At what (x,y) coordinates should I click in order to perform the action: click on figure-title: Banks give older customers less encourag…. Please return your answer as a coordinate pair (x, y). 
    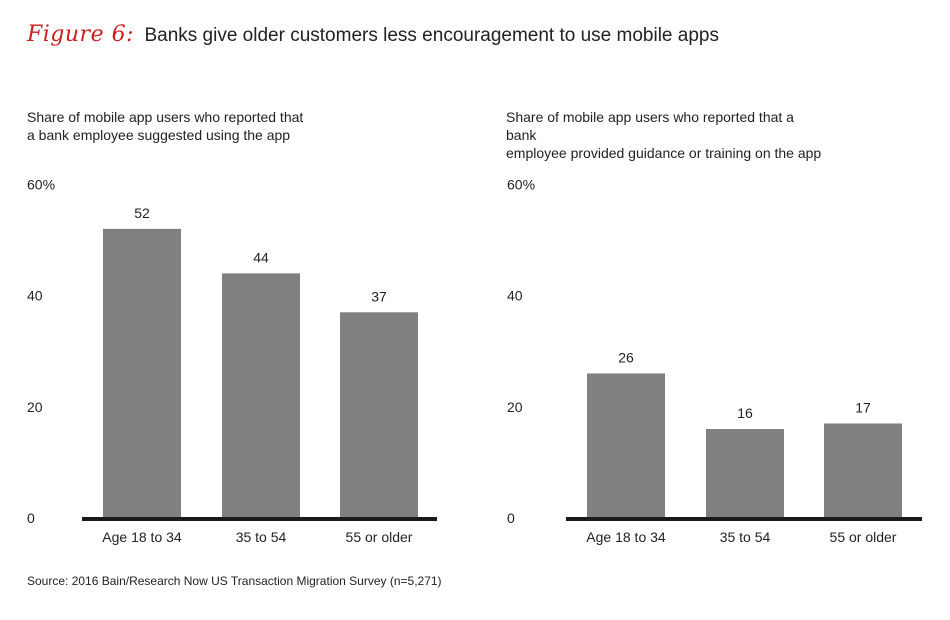
    Looking at the image, I should click on (431, 35).